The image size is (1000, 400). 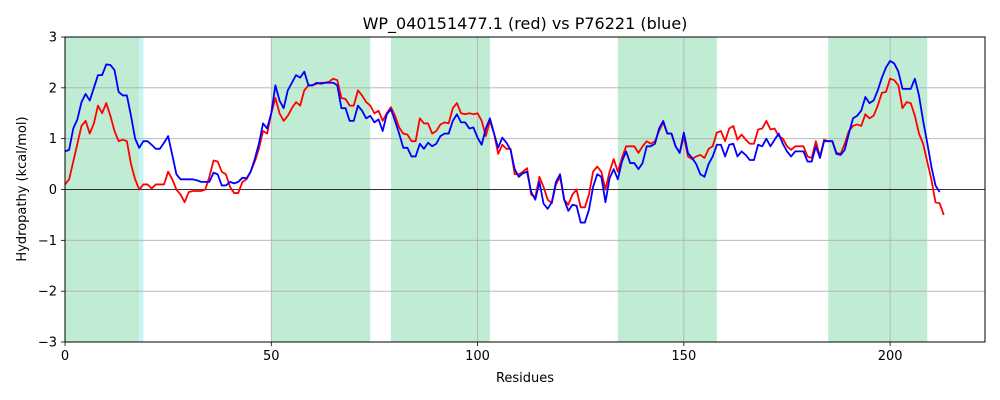 I want to click on y-tick-label-3: 0, so click(x=53, y=190).